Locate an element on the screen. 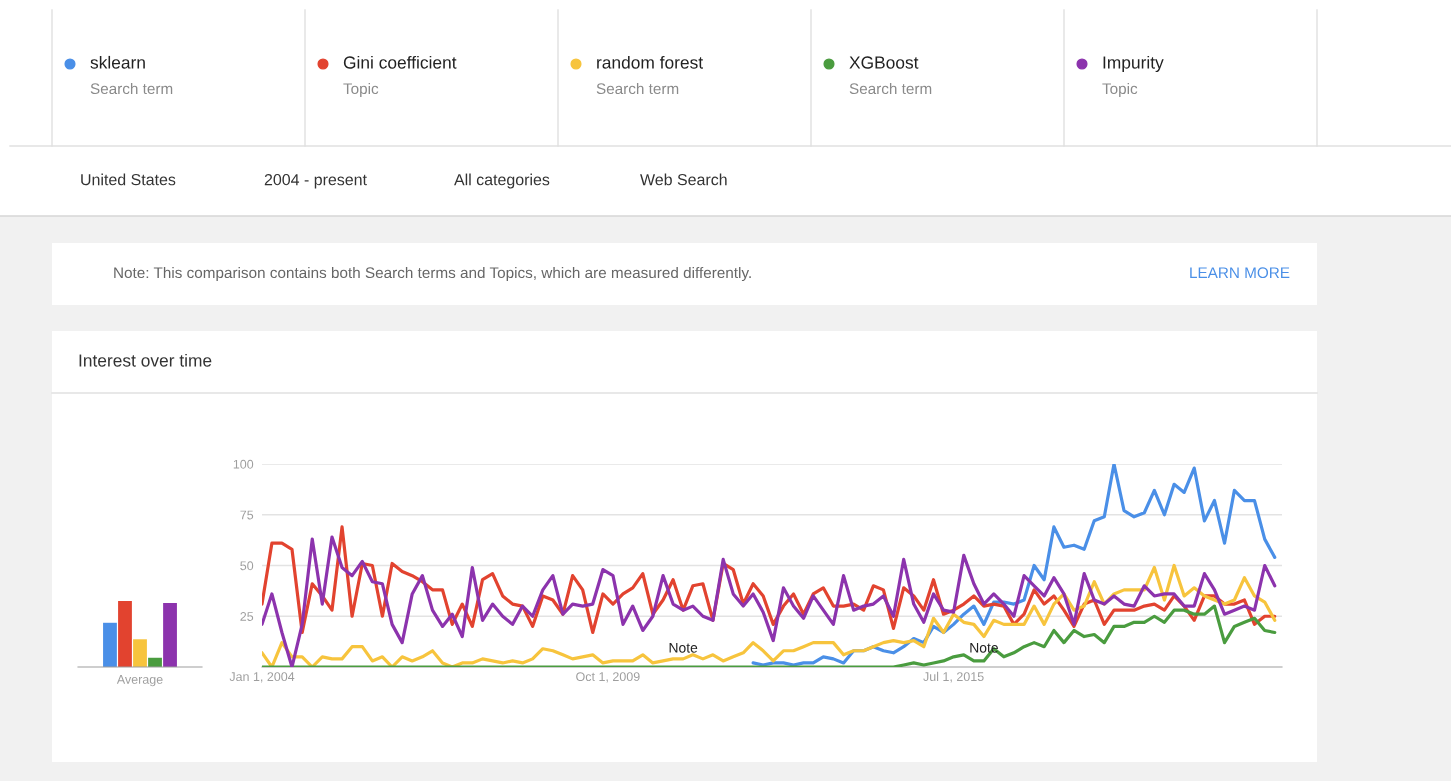  y-tick-label: 25 is located at coordinates (247, 616).